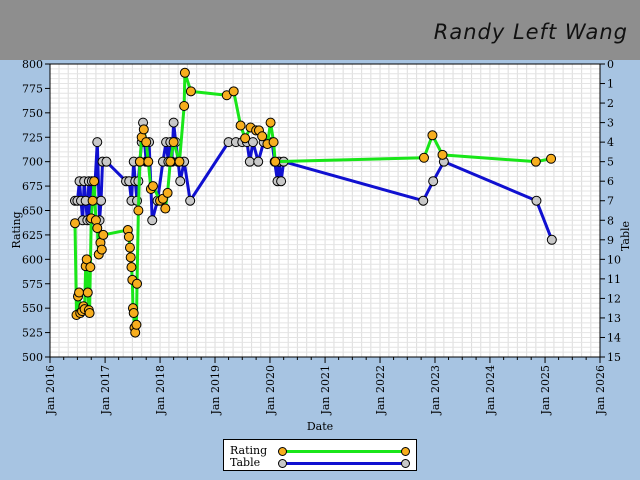  Describe the element at coordinates (245, 462) in the screenshot. I see `legend-label-table: Table` at that location.